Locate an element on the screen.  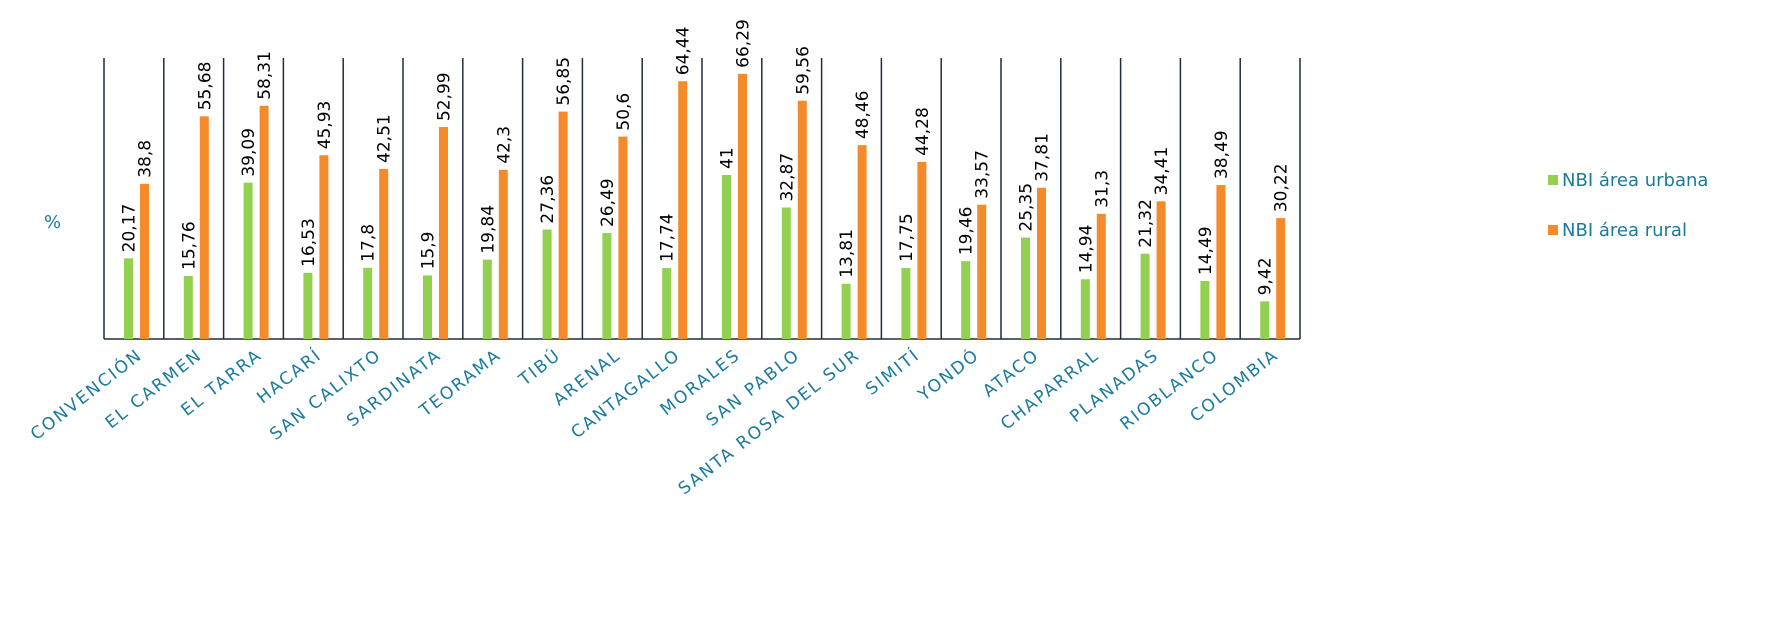
legend-swatch-urbana is located at coordinates (1553, 180).